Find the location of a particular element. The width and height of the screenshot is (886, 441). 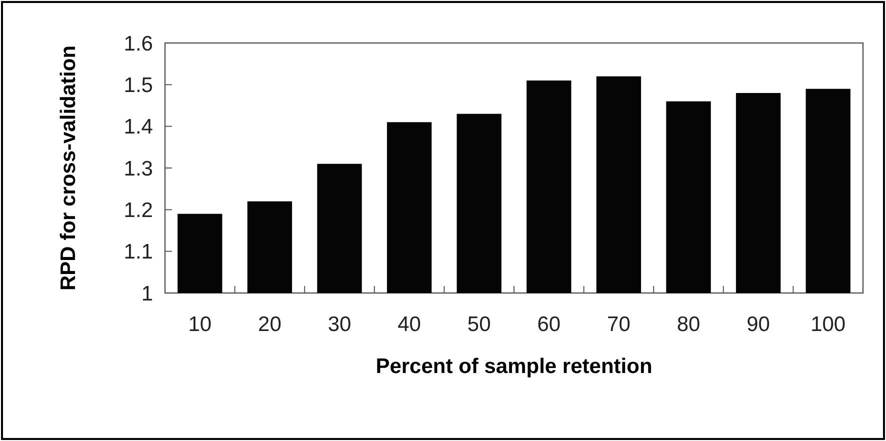

x-tick-label: 60 is located at coordinates (549, 324).